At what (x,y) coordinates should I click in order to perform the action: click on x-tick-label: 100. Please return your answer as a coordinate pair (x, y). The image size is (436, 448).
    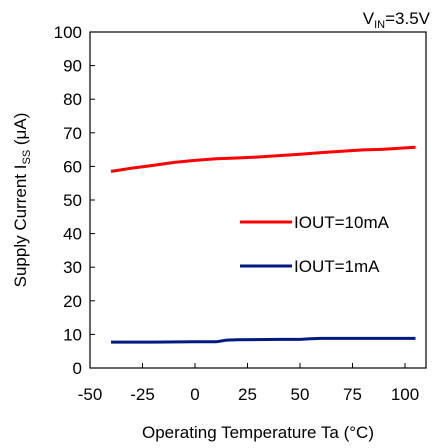
    Looking at the image, I should click on (405, 394).